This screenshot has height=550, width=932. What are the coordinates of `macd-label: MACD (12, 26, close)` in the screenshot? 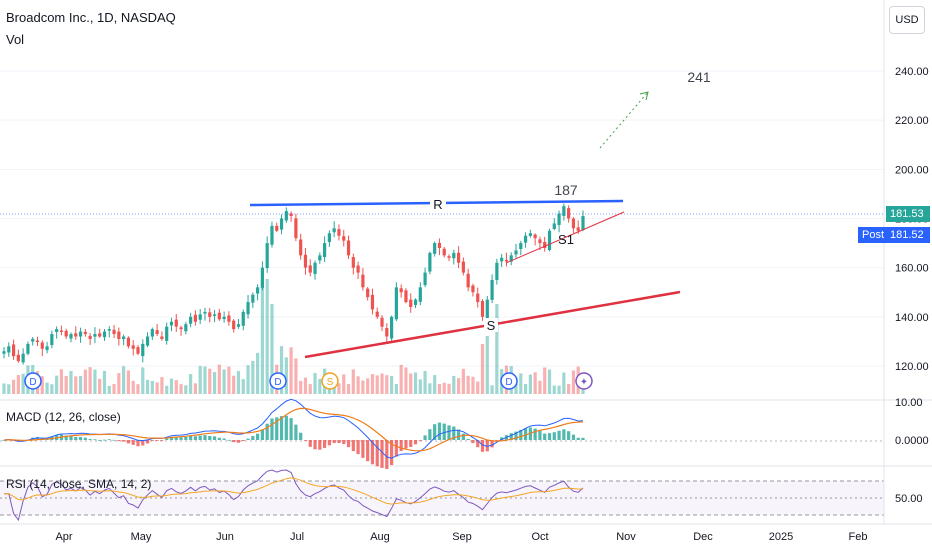 It's located at (63, 417).